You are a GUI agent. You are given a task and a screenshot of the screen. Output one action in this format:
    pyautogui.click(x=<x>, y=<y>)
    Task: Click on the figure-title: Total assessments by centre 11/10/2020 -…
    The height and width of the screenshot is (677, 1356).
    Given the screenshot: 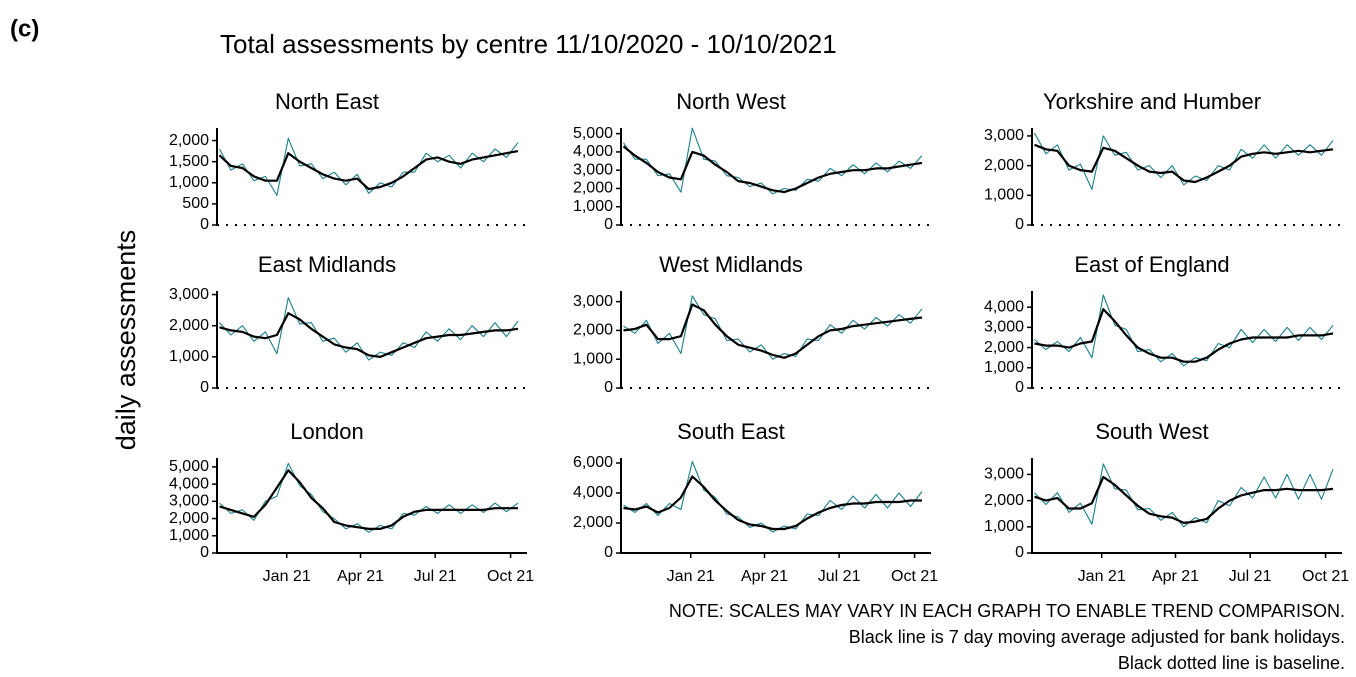 What is the action you would take?
    pyautogui.click(x=528, y=44)
    